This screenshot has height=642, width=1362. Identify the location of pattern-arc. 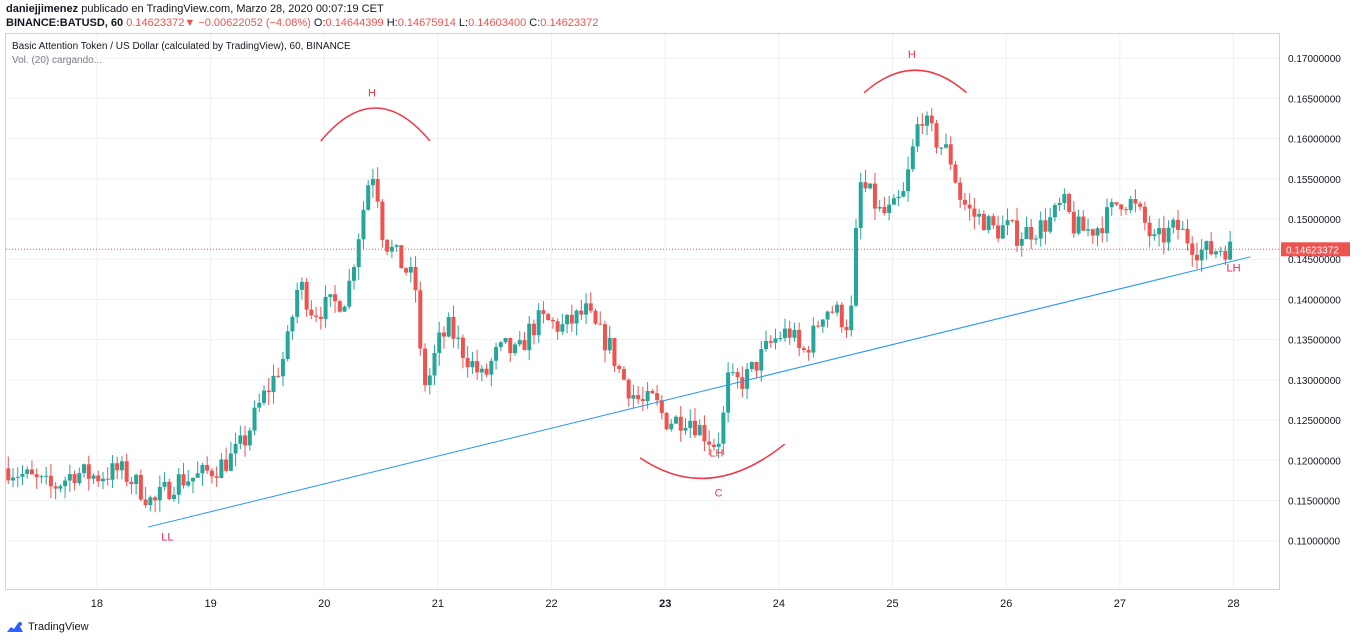
(915, 81).